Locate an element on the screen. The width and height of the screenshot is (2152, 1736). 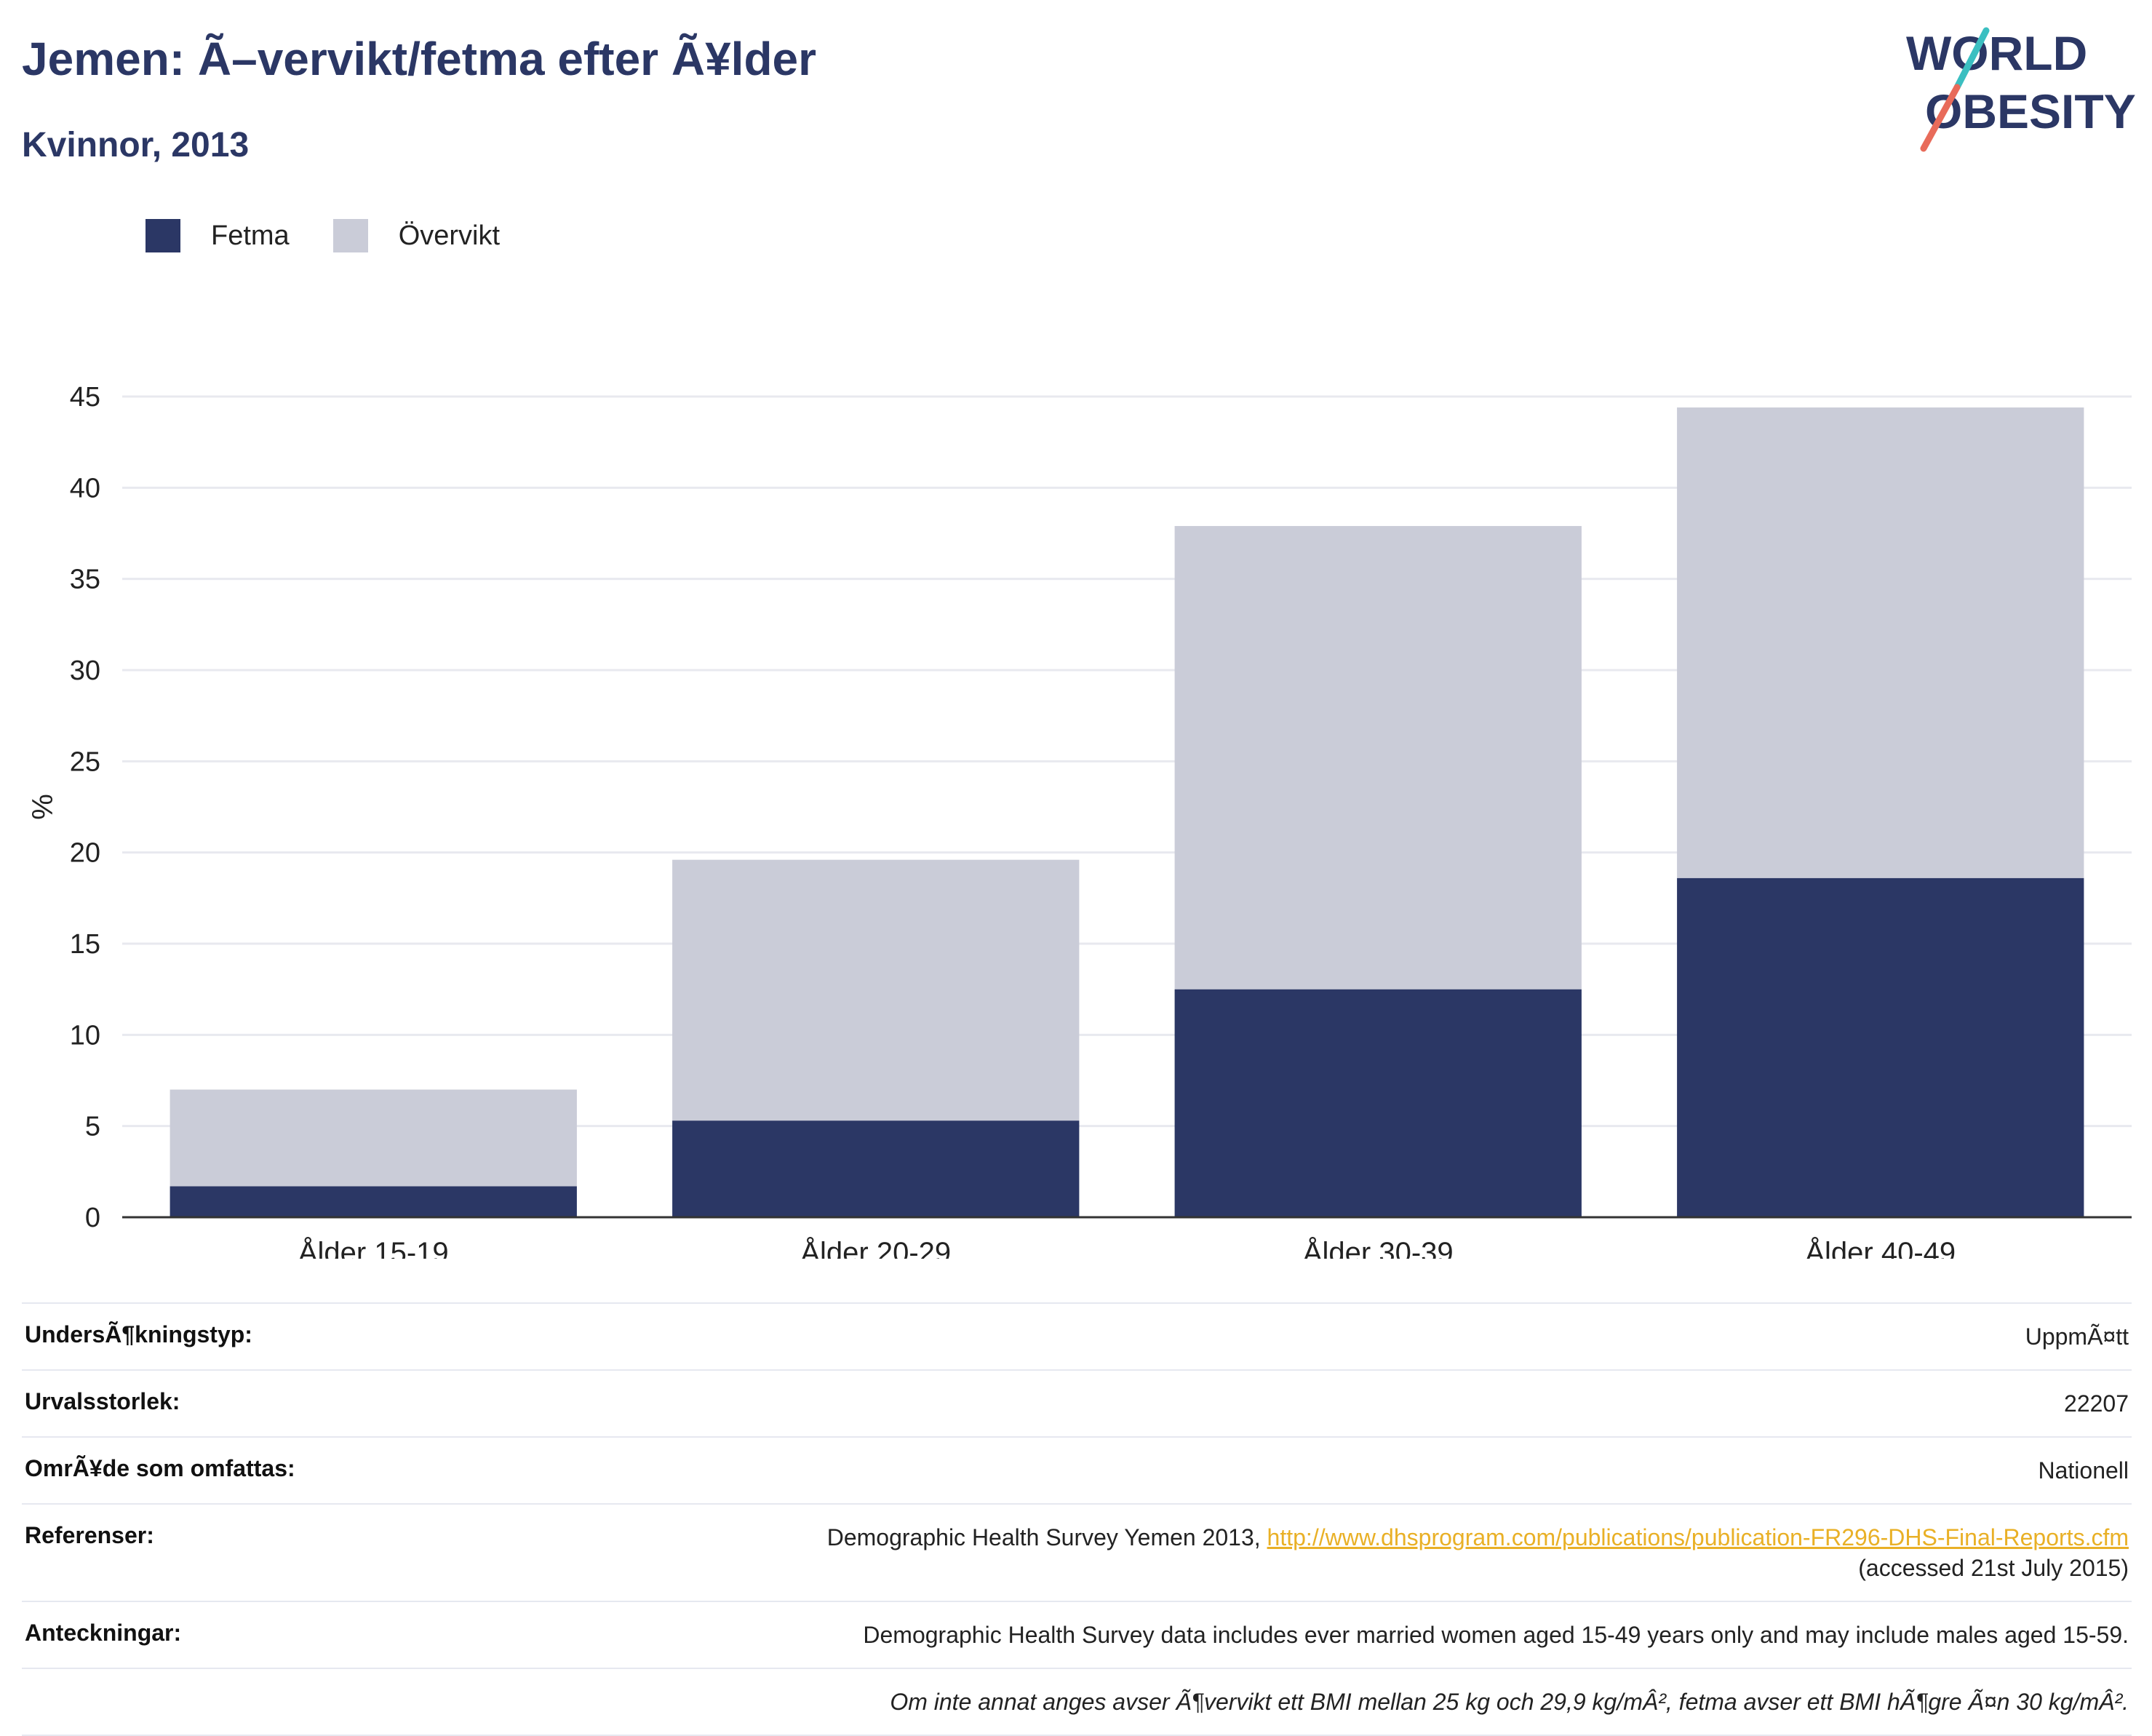
legend-swatch-fetma is located at coordinates (163, 235).